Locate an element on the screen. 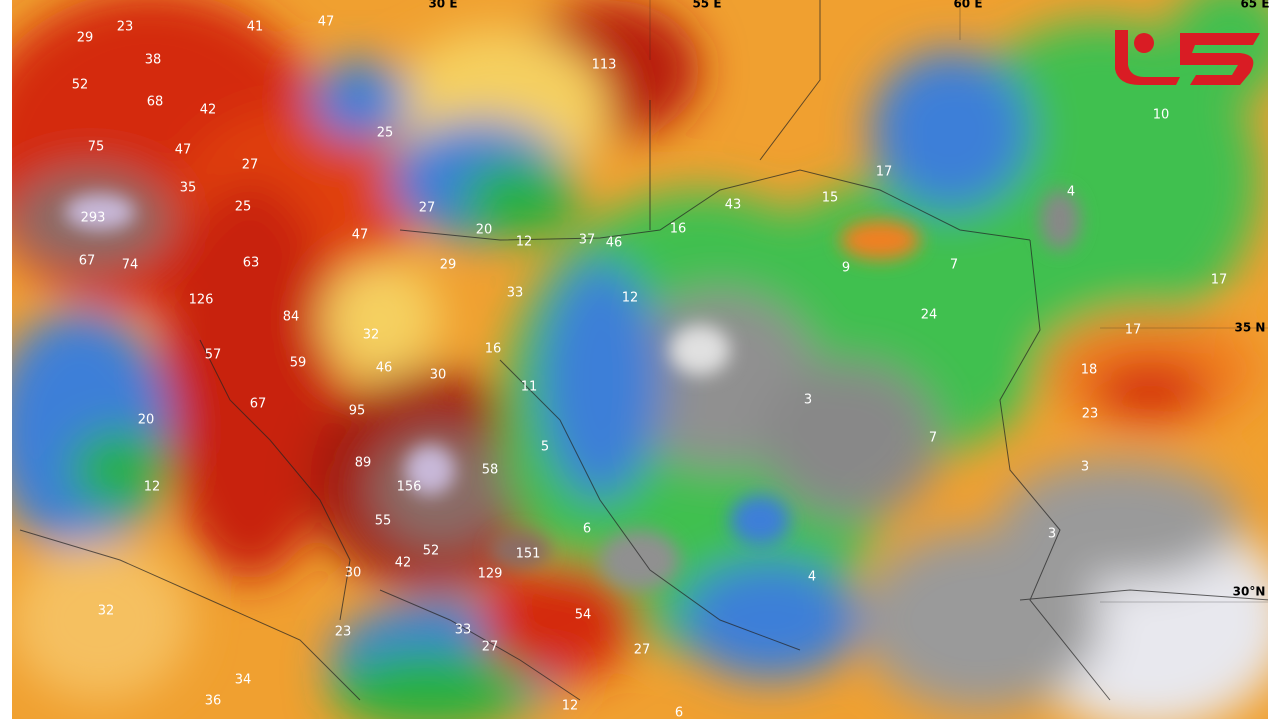 This screenshot has width=1280, height=719. value-label: 29 is located at coordinates (85, 38).